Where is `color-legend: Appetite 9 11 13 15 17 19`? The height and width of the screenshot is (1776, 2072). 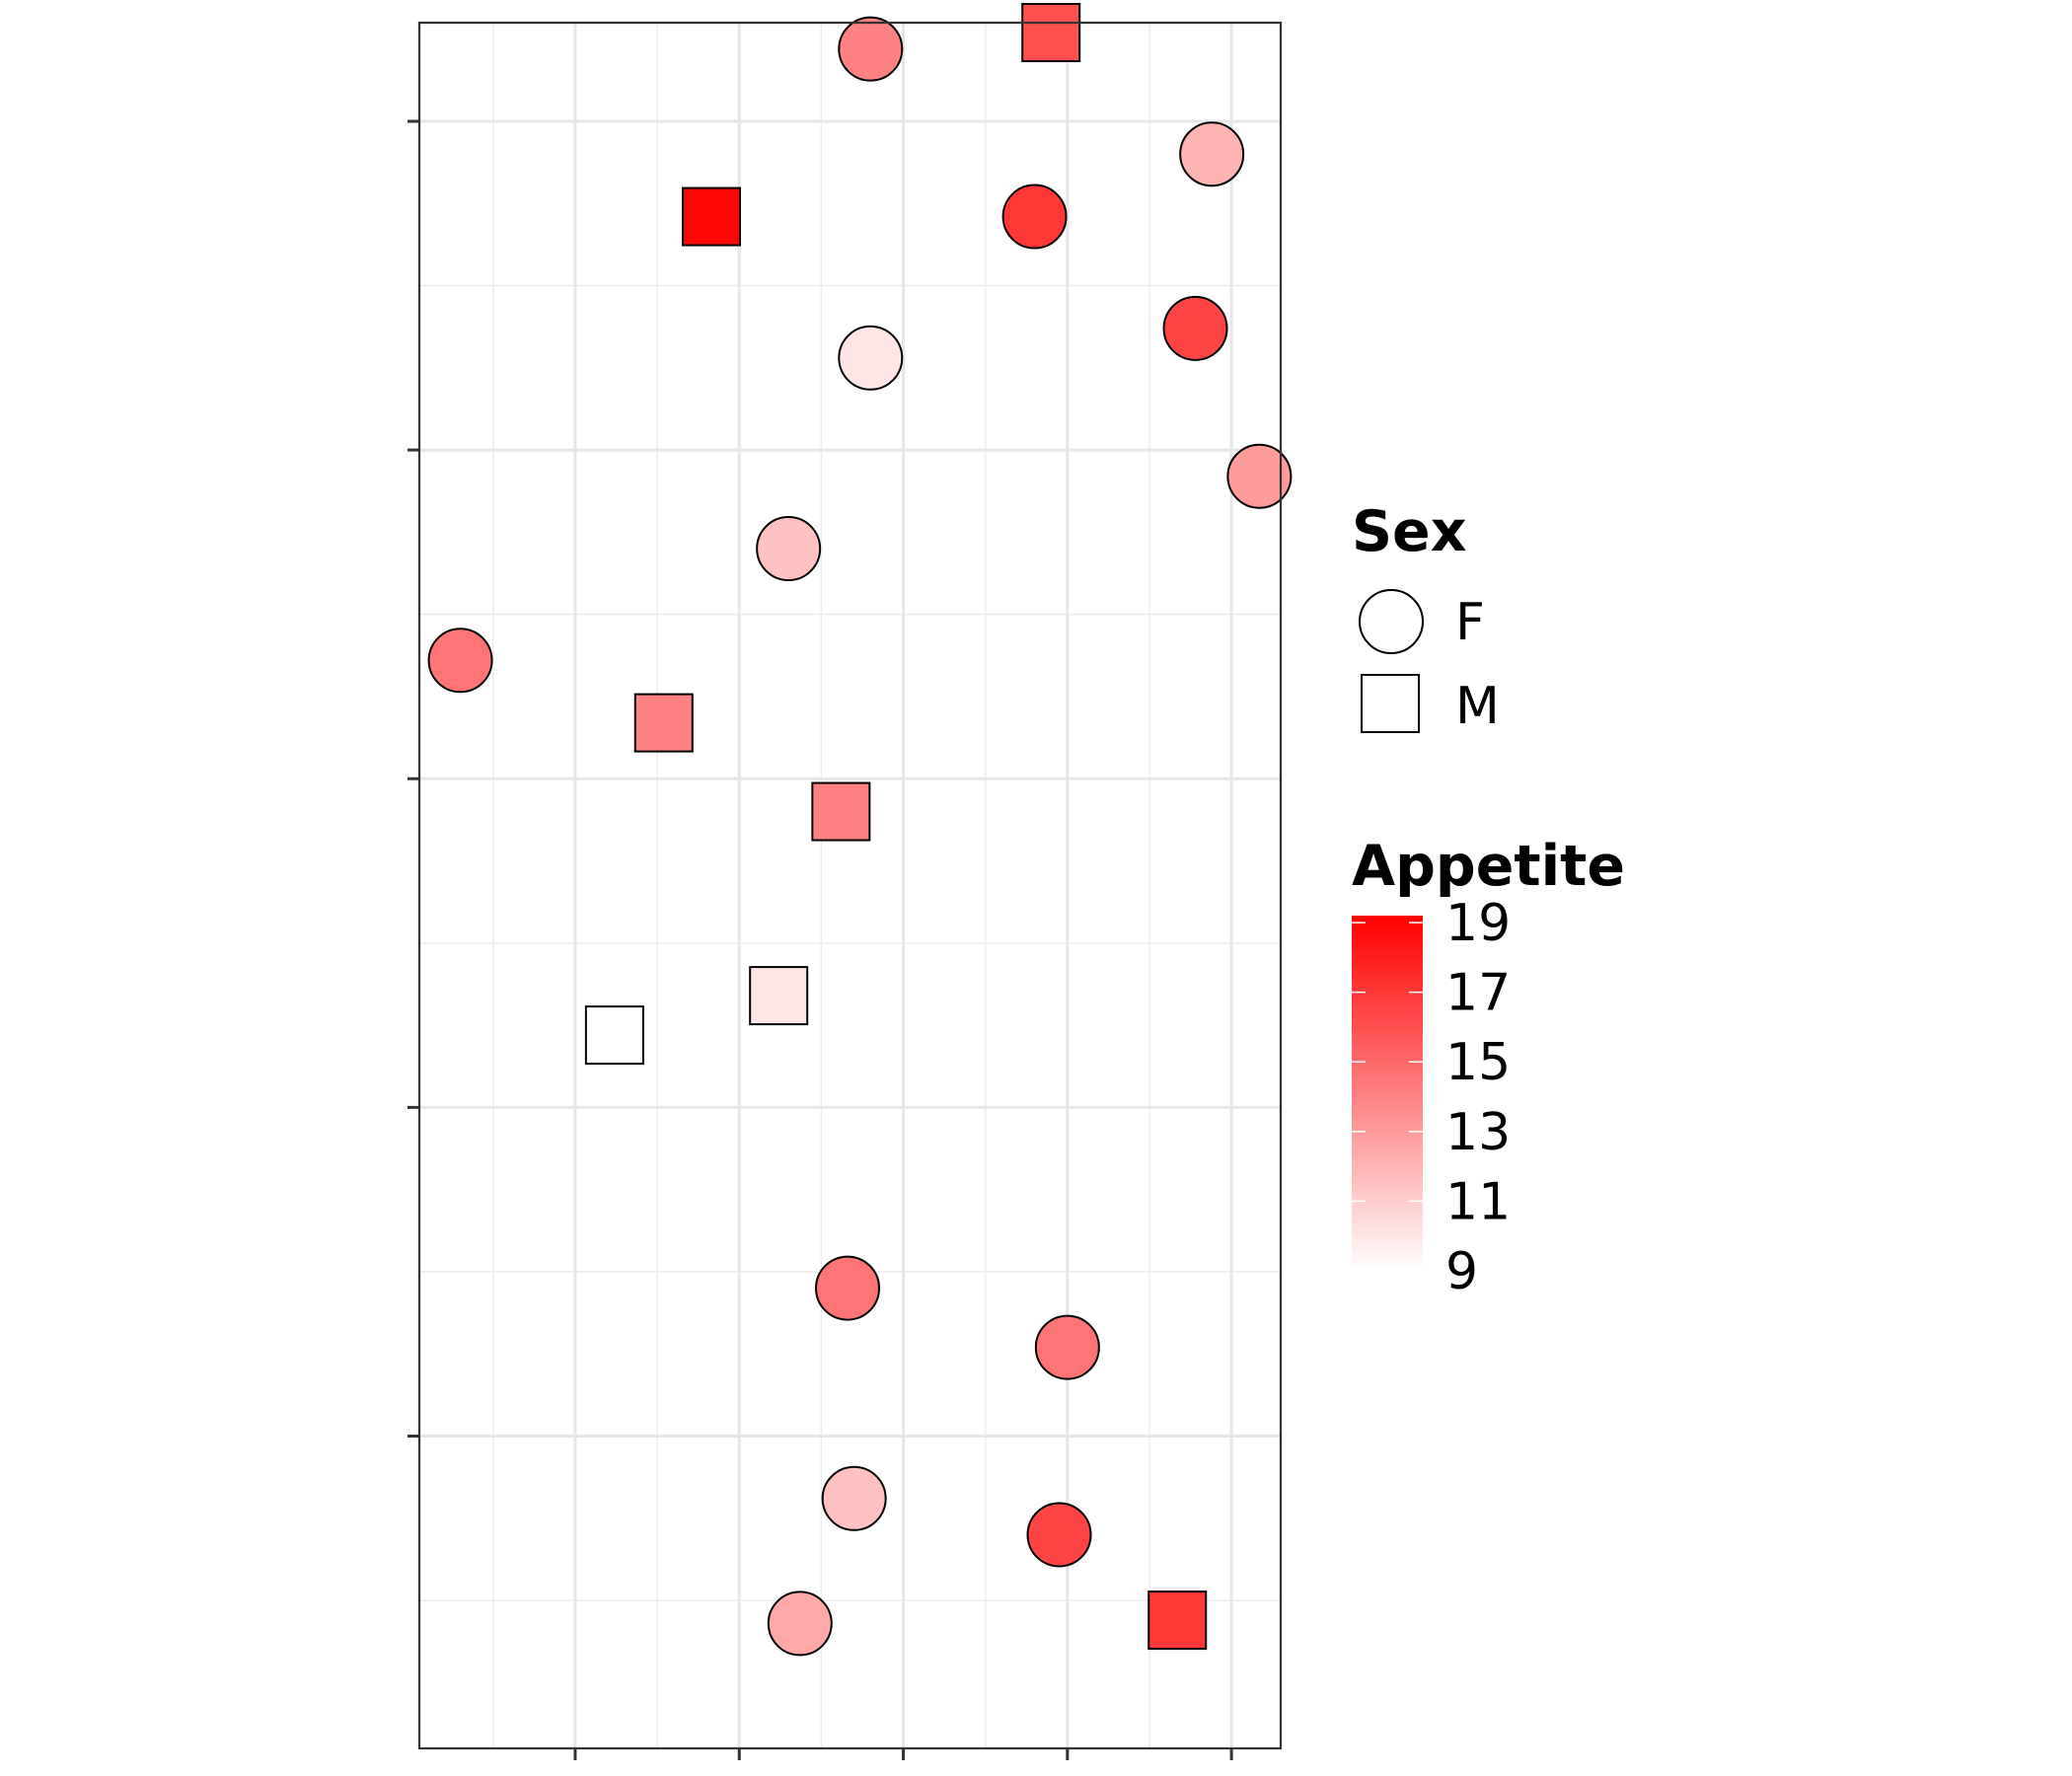
color-legend: Appetite 9 11 13 15 17 19 is located at coordinates (1489, 1068).